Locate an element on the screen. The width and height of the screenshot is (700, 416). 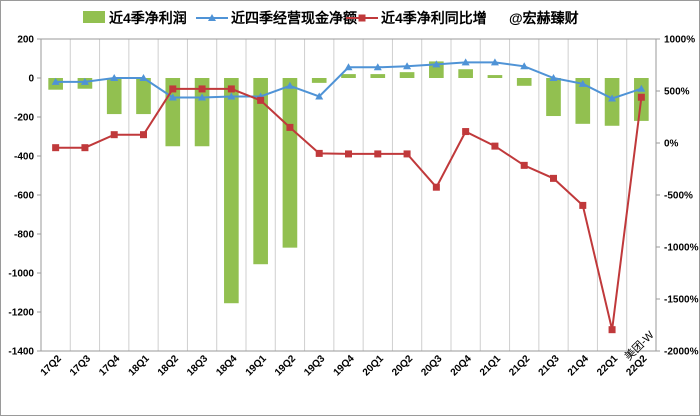
legend-watermark: @宏赫臻财 is located at coordinates (544, 18).